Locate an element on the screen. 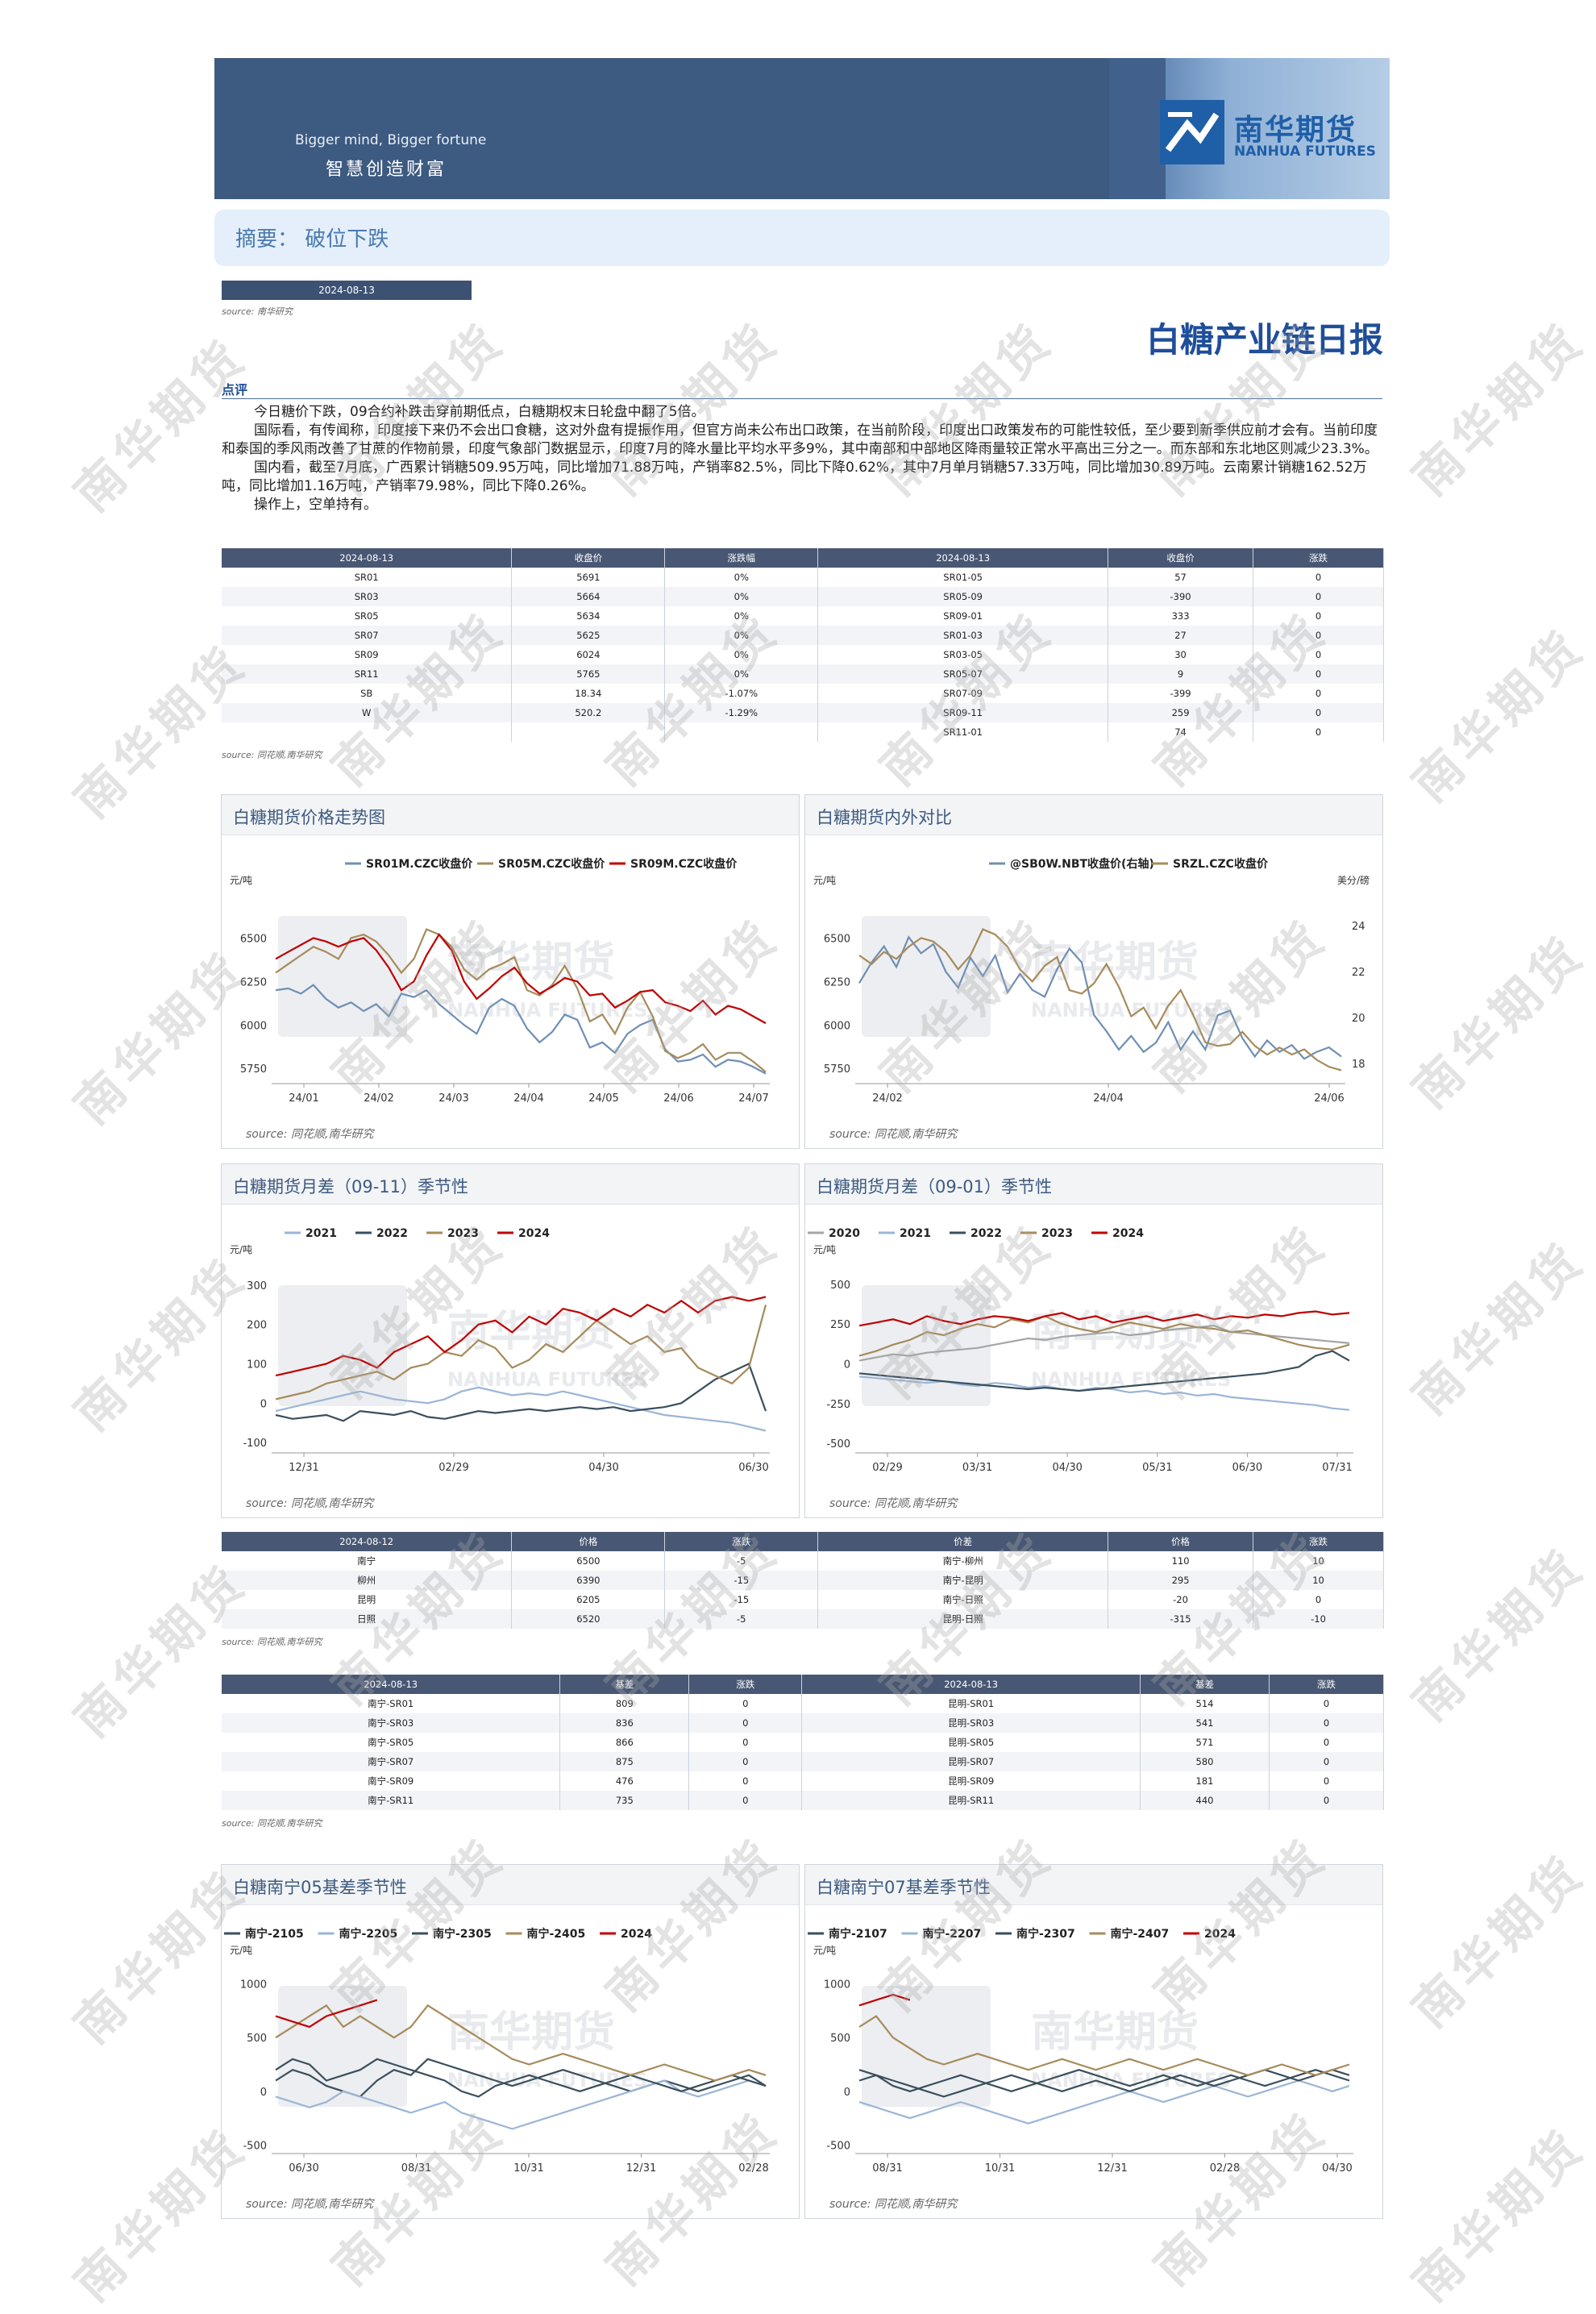 This screenshot has width=1596, height=2314. legend-label: 2024 is located at coordinates (1128, 1233).